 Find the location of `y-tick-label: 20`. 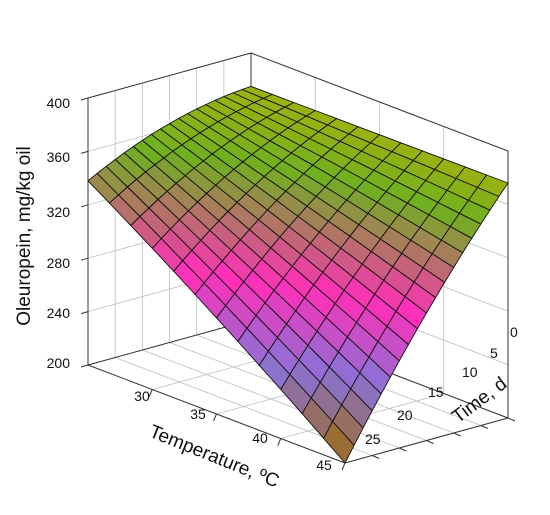

y-tick-label: 20 is located at coordinates (405, 415).